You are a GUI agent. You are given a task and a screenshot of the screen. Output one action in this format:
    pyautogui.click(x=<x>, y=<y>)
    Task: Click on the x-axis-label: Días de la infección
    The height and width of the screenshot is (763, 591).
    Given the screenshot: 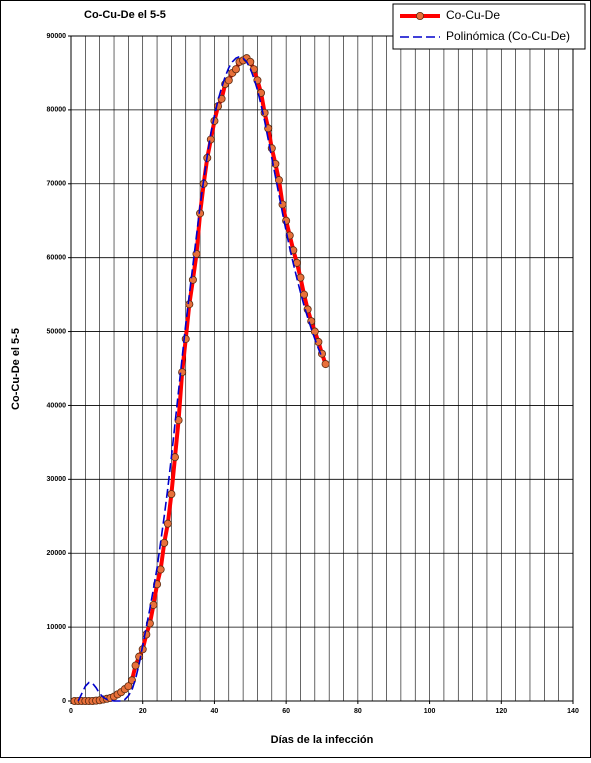 What is the action you would take?
    pyautogui.click(x=322, y=740)
    